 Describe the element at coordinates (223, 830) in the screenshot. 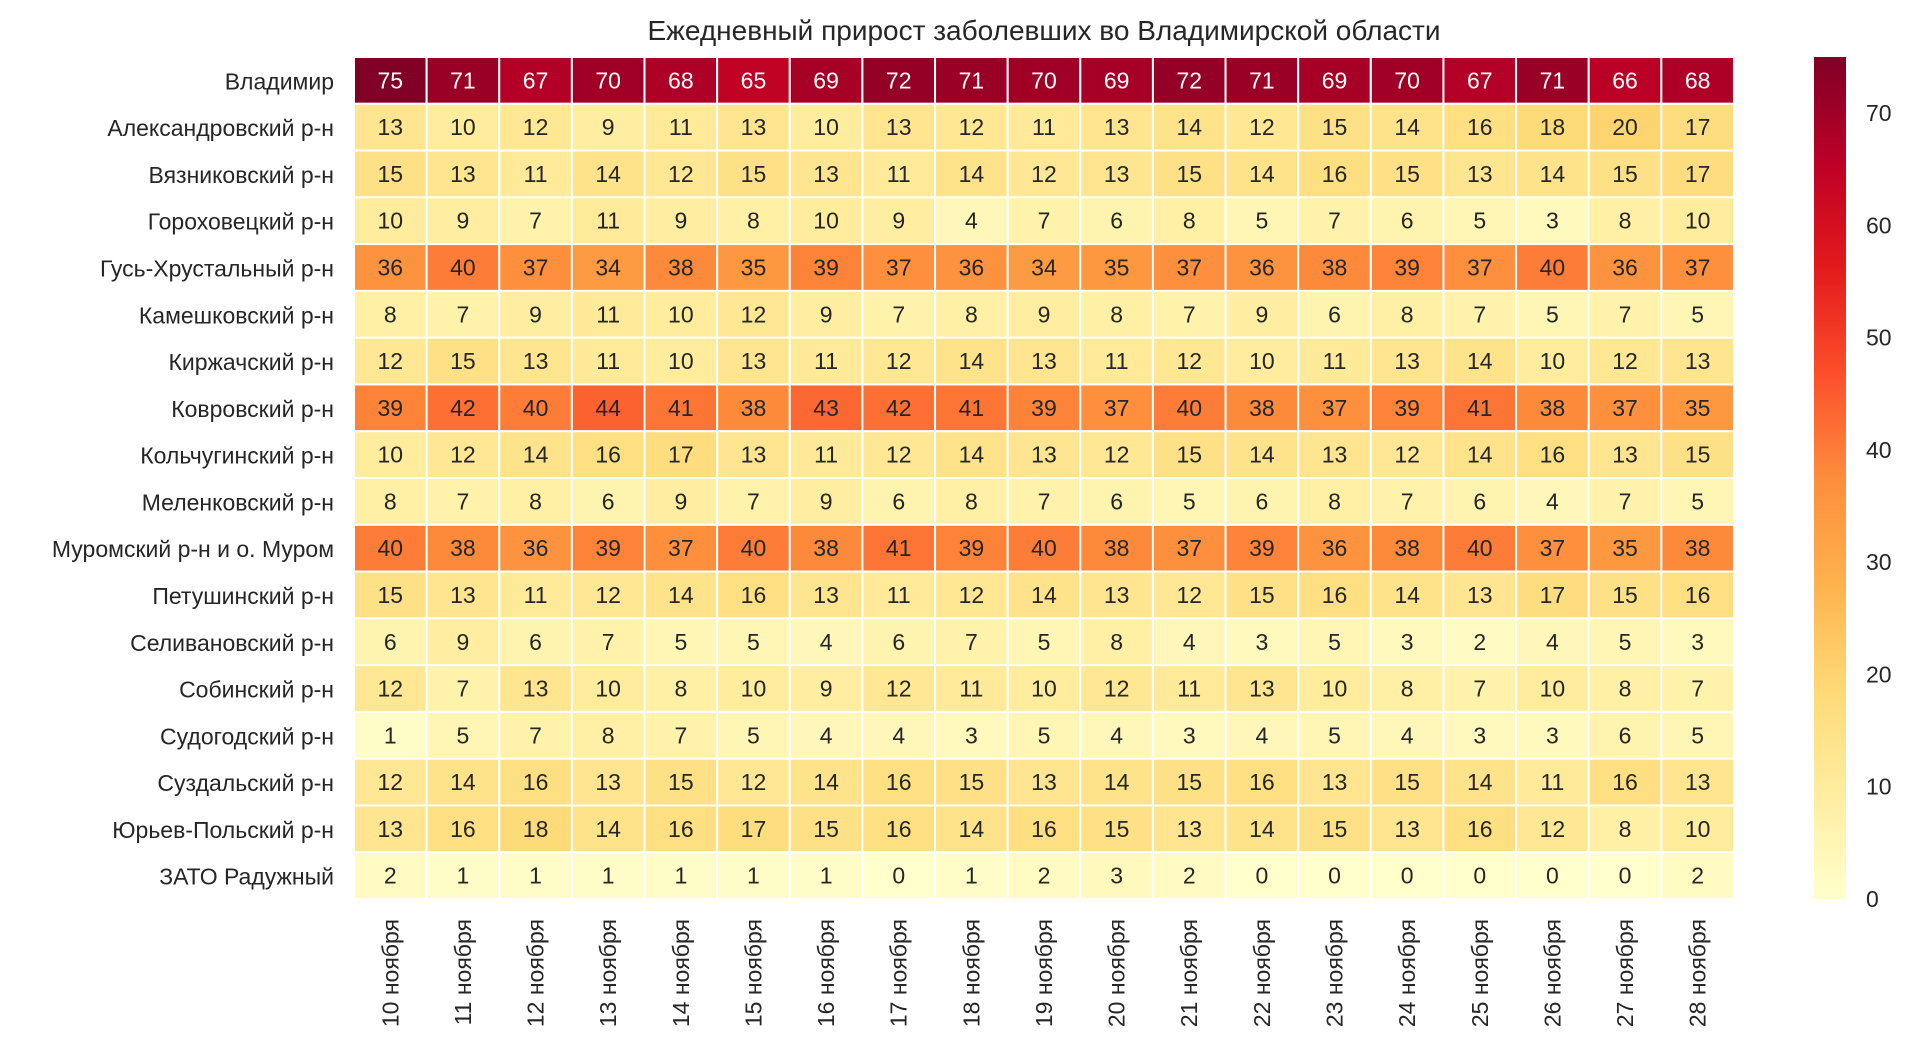

I see `row-label: Юрьев-Польский р-н` at that location.